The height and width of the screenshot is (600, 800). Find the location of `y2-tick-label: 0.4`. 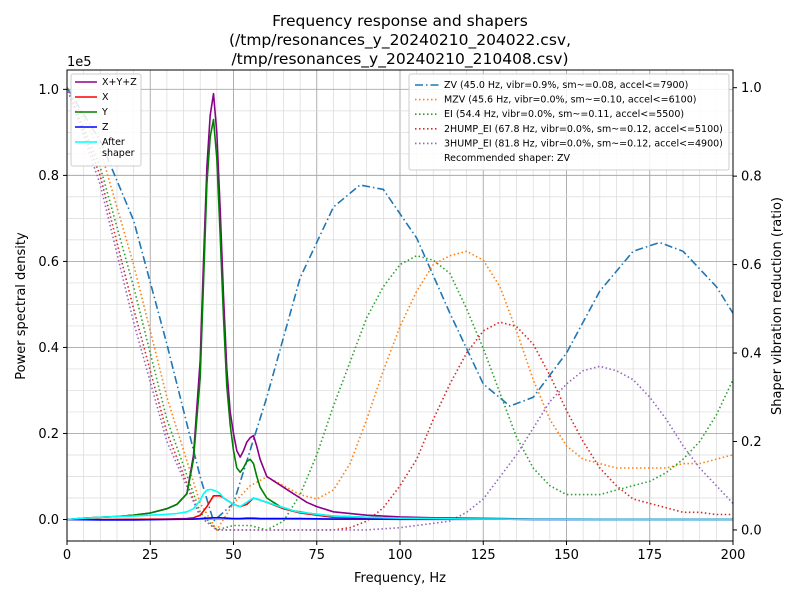

y2-tick-label: 0.4 is located at coordinates (751, 354).